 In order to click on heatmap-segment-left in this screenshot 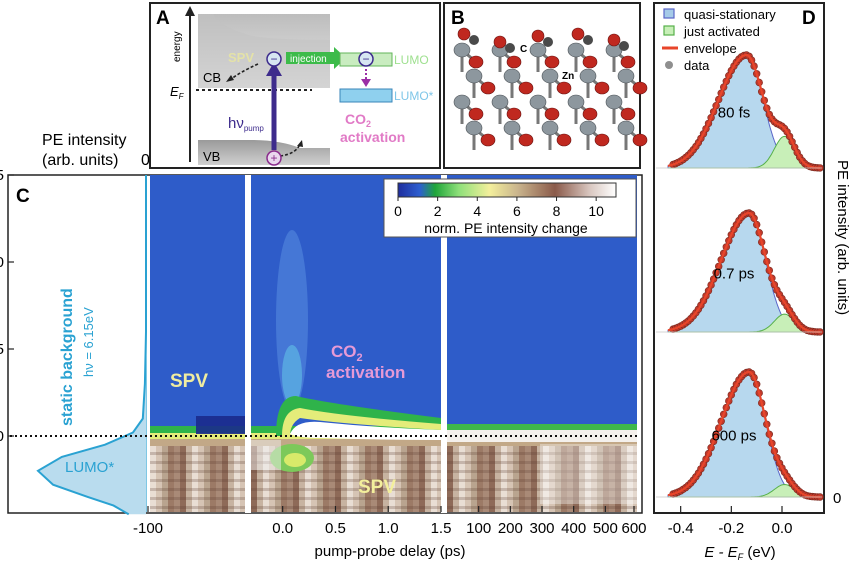, I will do `click(197, 343)`.